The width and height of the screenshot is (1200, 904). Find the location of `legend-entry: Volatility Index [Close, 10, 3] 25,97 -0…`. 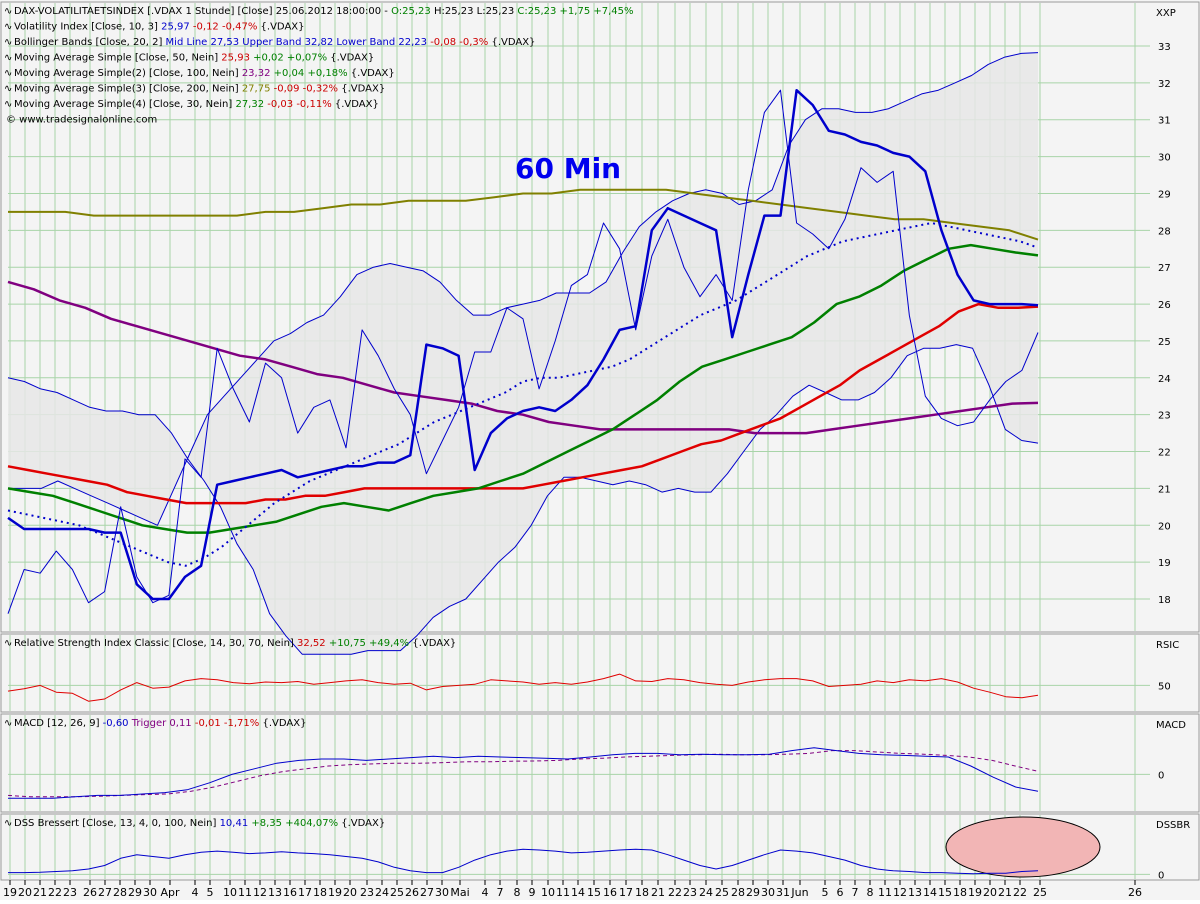

legend-entry: Volatility Index [Close, 10, 3] 25,97 -0… is located at coordinates (159, 27).